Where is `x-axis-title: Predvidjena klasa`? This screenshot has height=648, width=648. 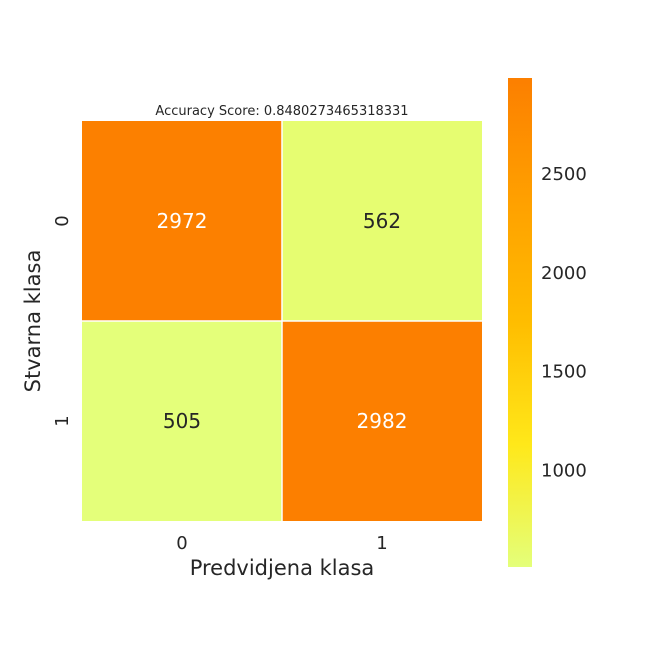 x-axis-title: Predvidjena klasa is located at coordinates (282, 568).